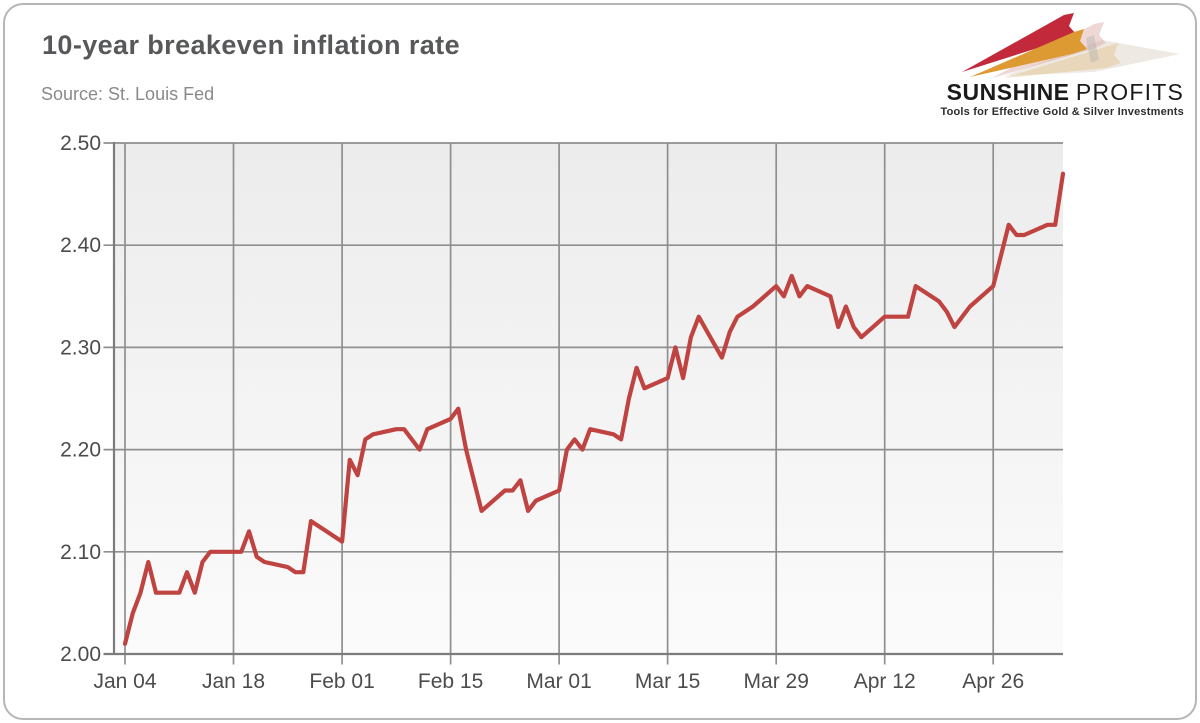 The width and height of the screenshot is (1200, 723). Describe the element at coordinates (885, 681) in the screenshot. I see `x-tick-label: Apr 12` at that location.